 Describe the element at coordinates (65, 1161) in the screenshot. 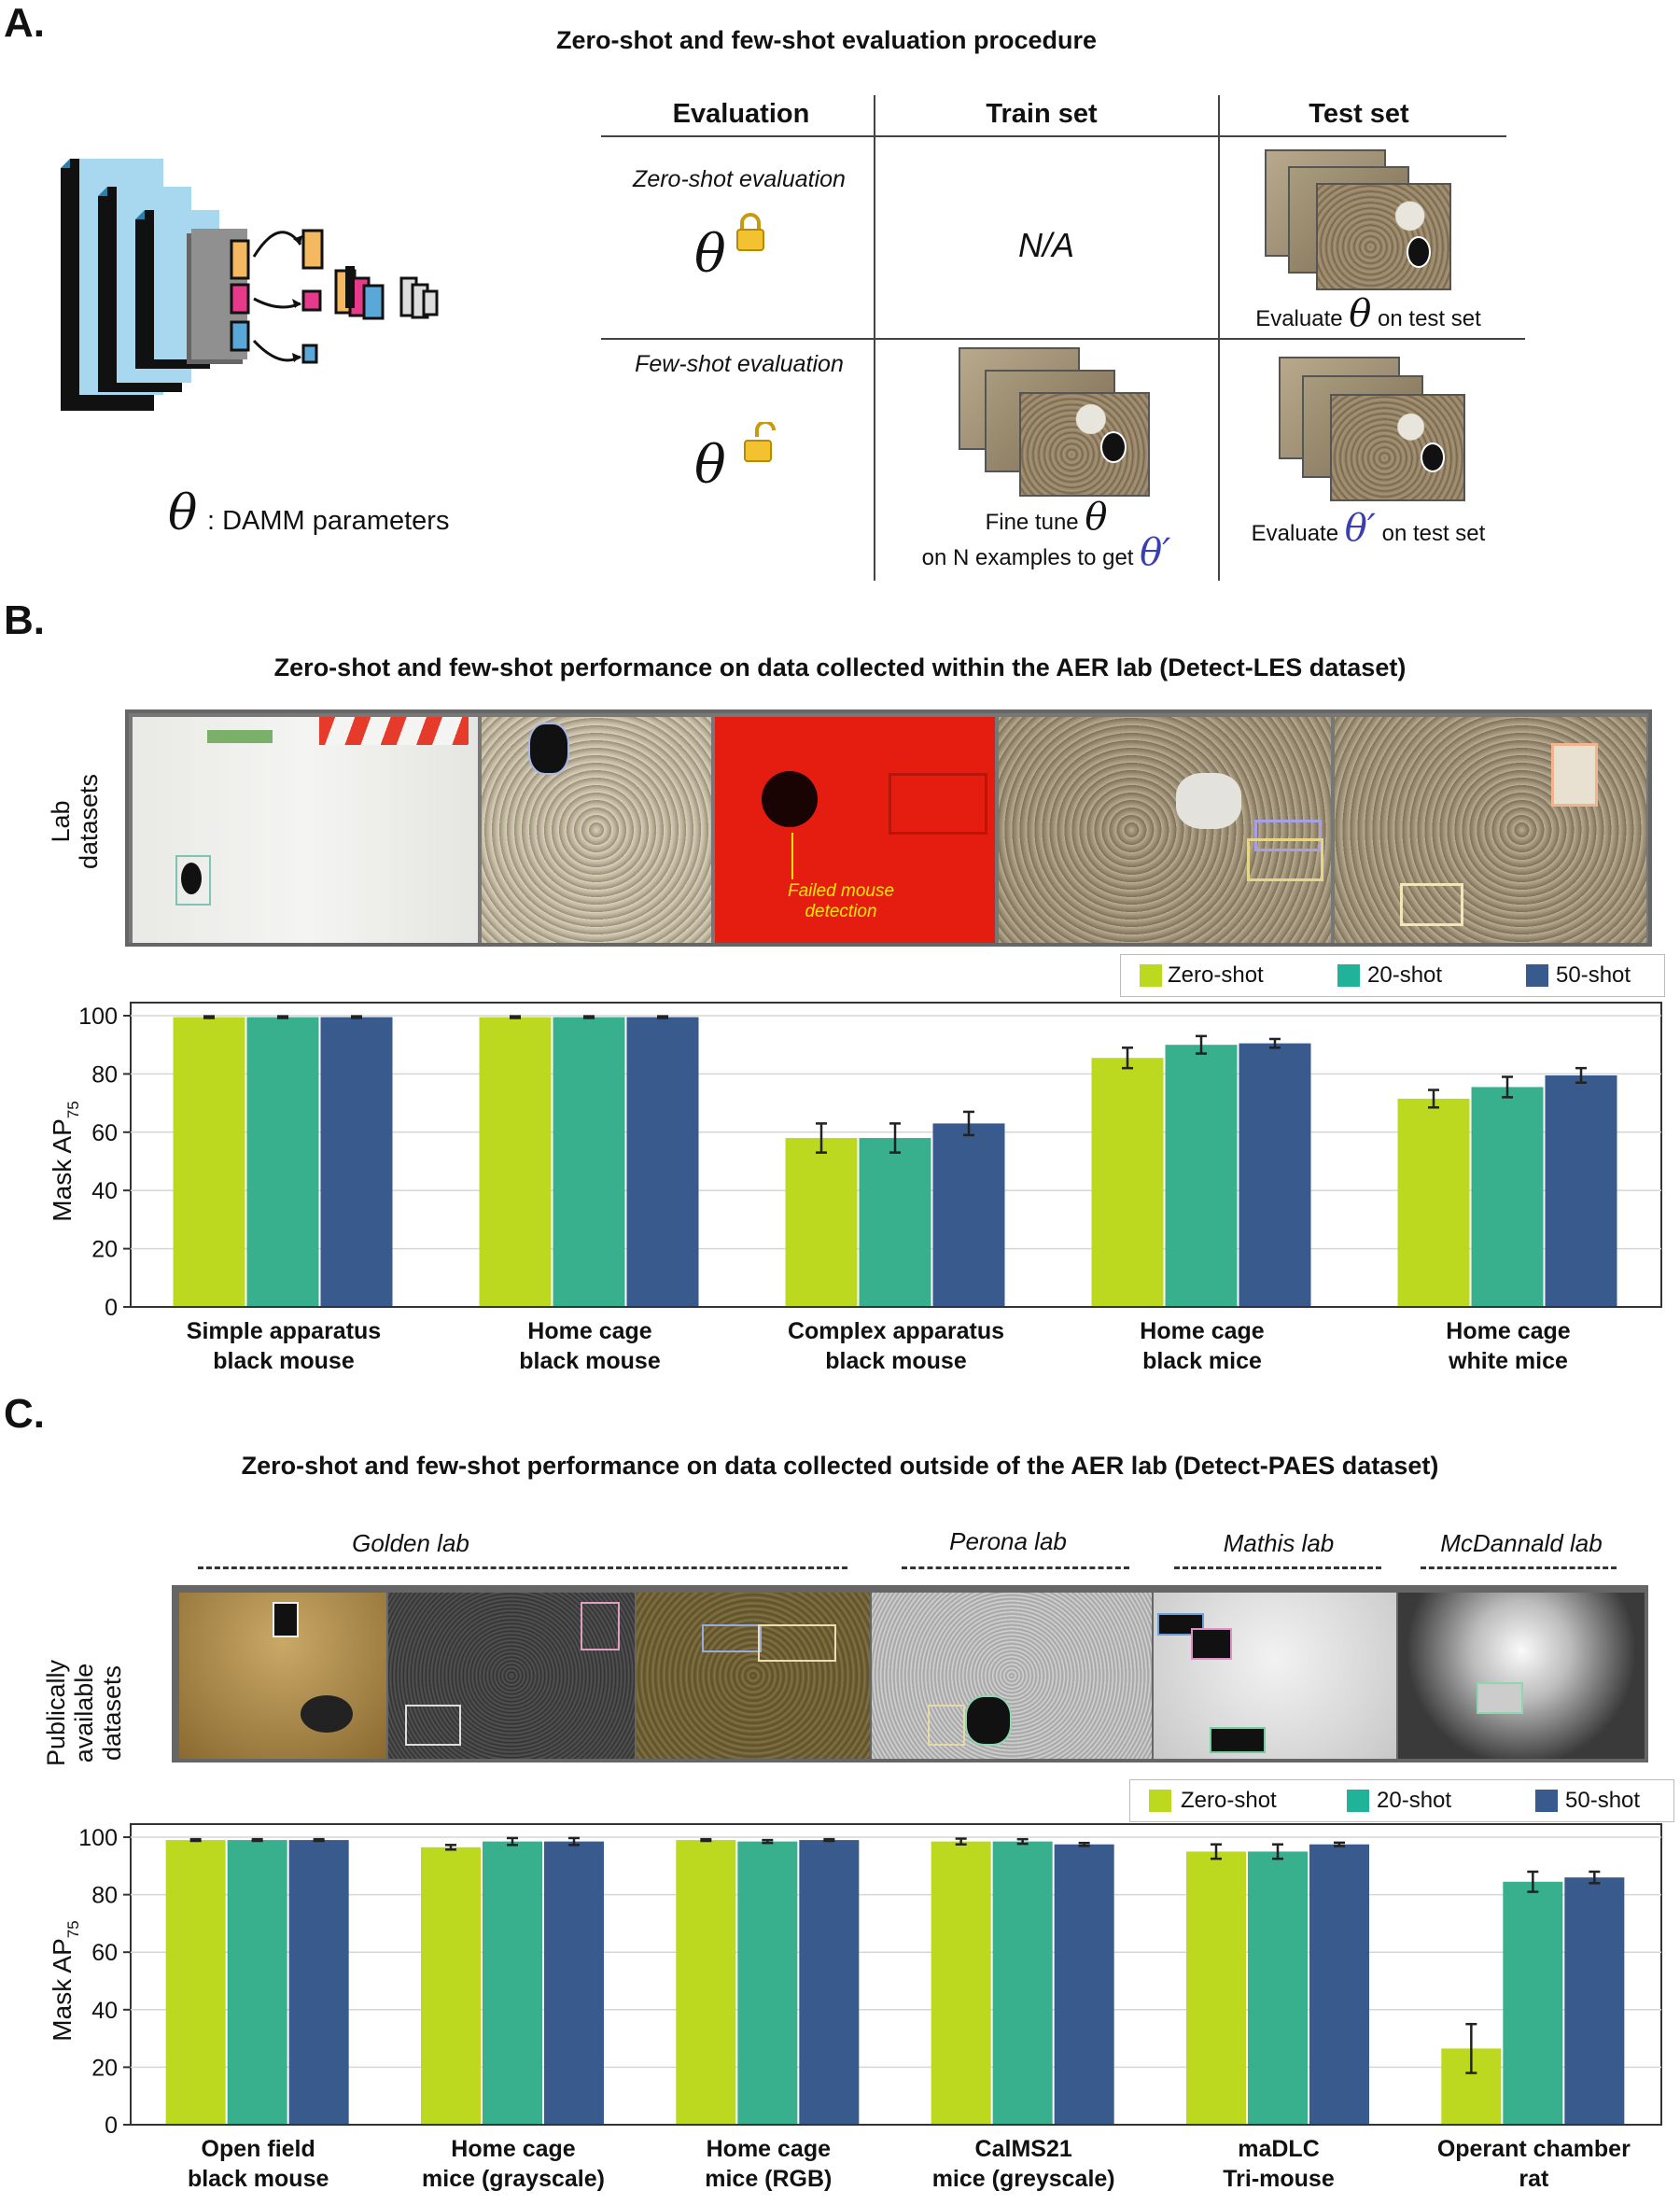

I see `chart-b-ylabel: Mask AP75` at that location.